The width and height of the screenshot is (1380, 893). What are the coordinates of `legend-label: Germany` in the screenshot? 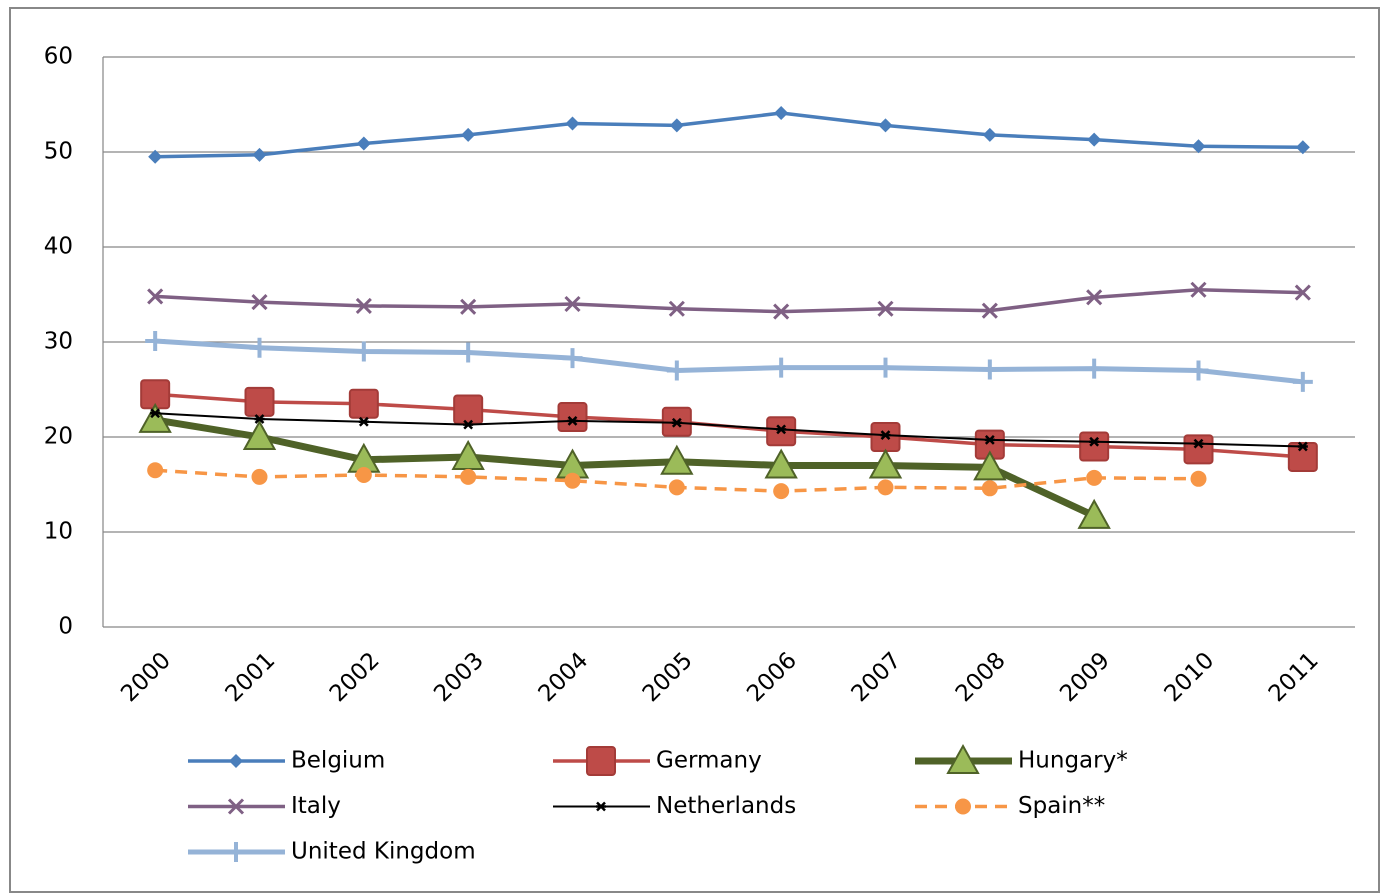 It's located at (709, 761).